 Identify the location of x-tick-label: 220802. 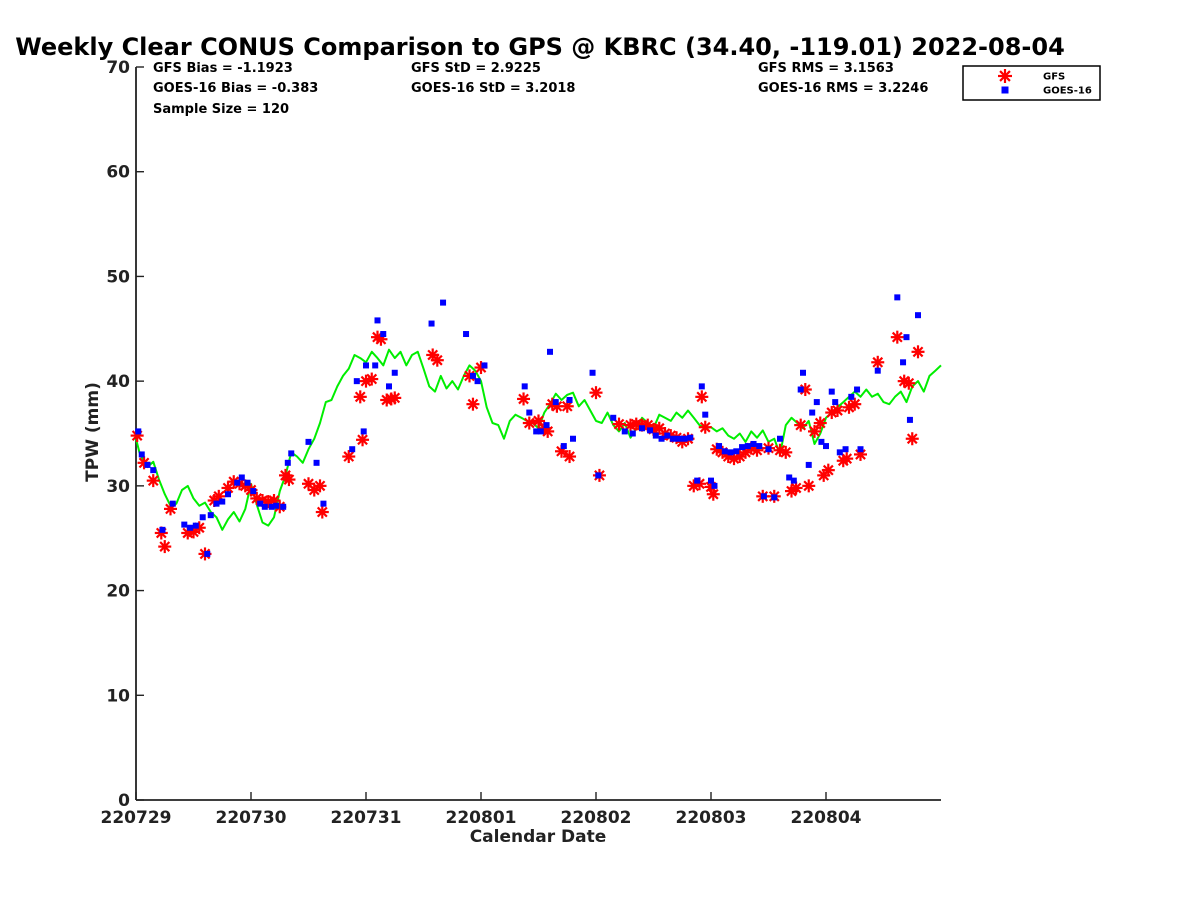
(596, 818).